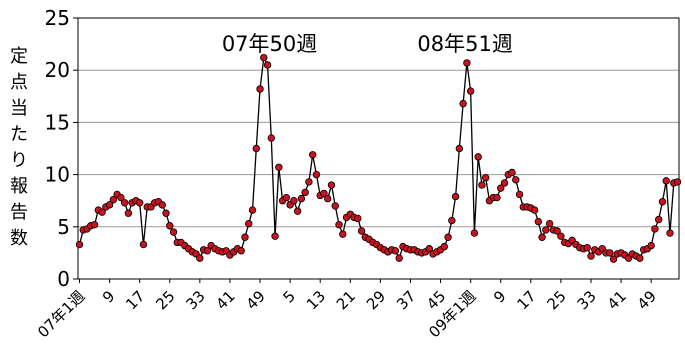 The image size is (685, 345). Describe the element at coordinates (57, 122) in the screenshot. I see `y-tick-label: 15` at that location.